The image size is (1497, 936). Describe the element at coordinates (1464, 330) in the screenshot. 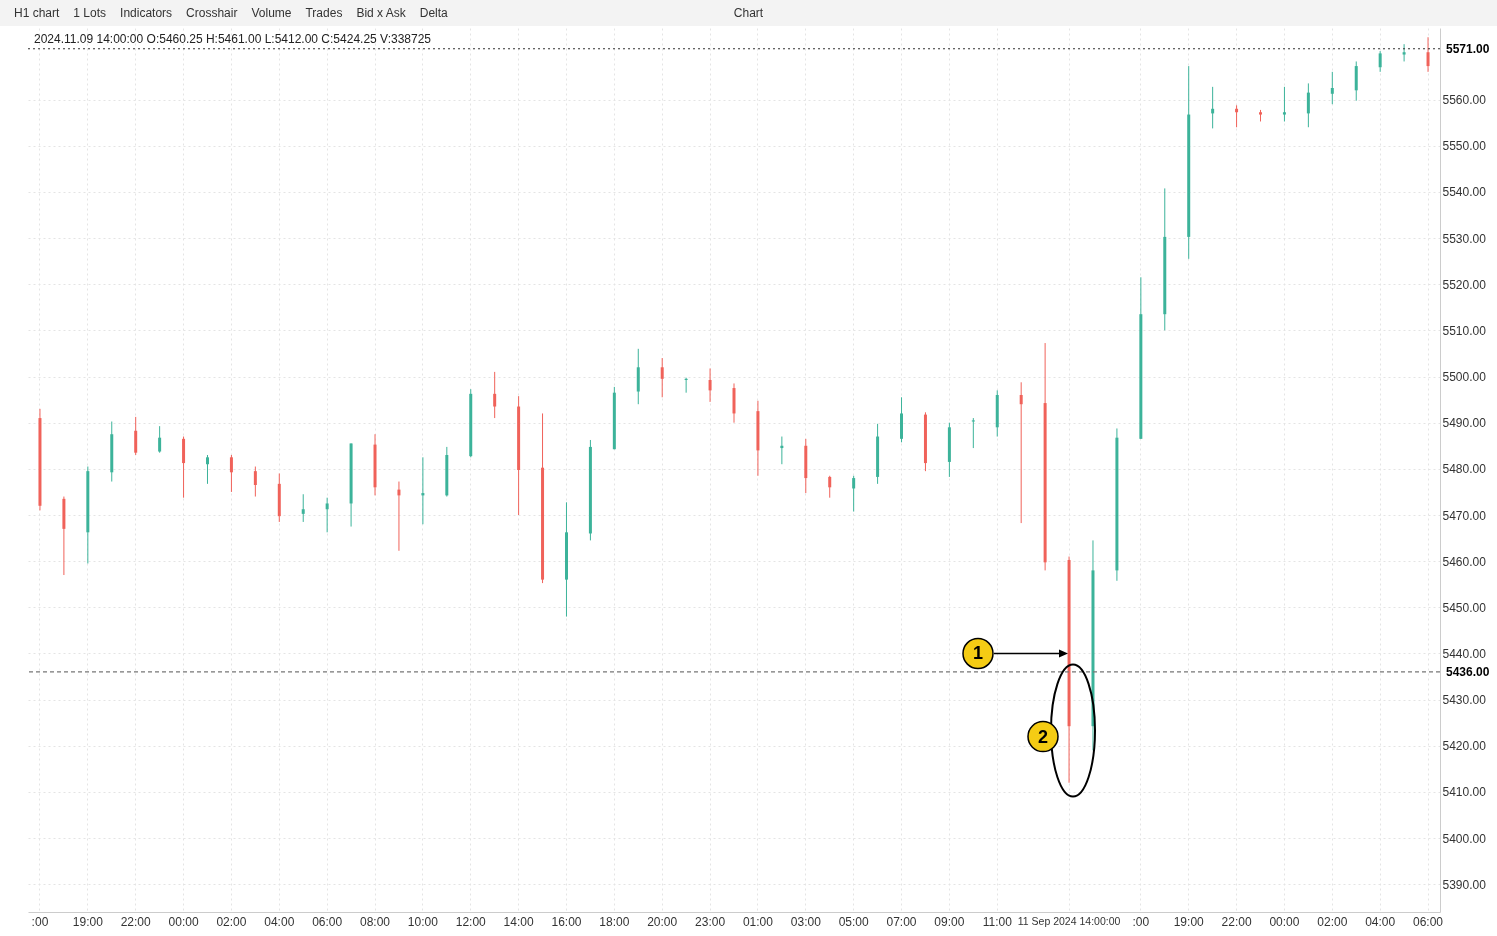

I see `y-tick-label: 5510.00` at that location.